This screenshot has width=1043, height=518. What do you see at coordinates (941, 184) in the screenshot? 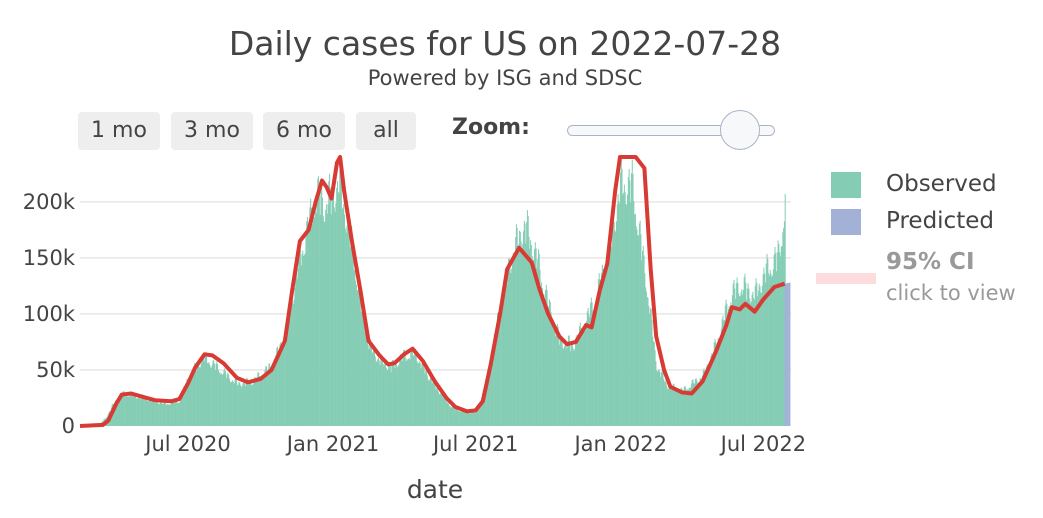
I see `legend-observed: Observed` at bounding box center [941, 184].